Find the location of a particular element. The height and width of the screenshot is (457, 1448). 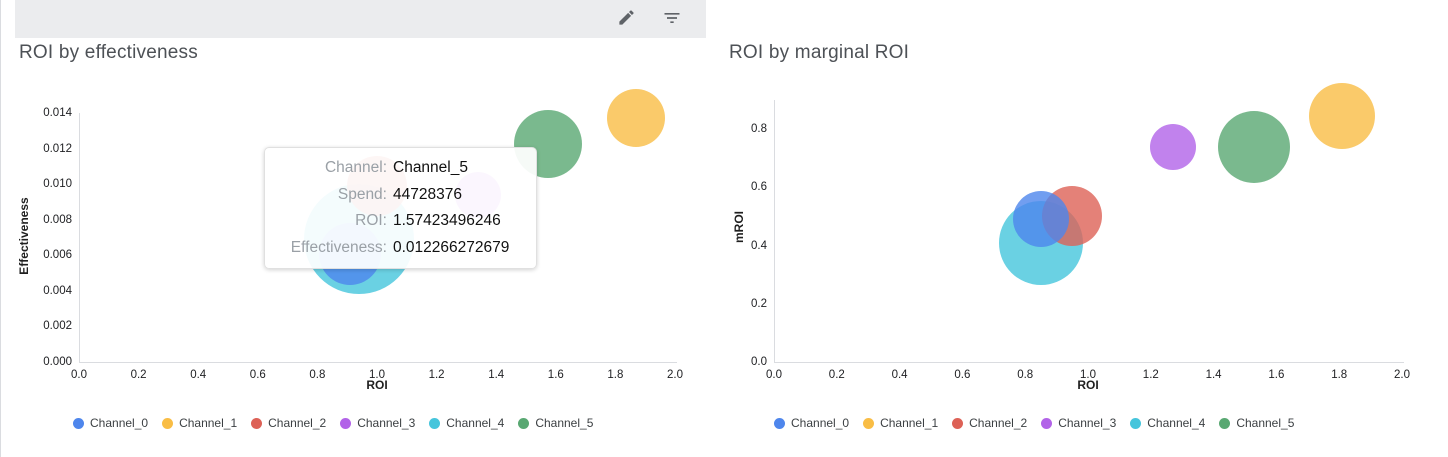

y-tick-label: 0.8 is located at coordinates (759, 129).